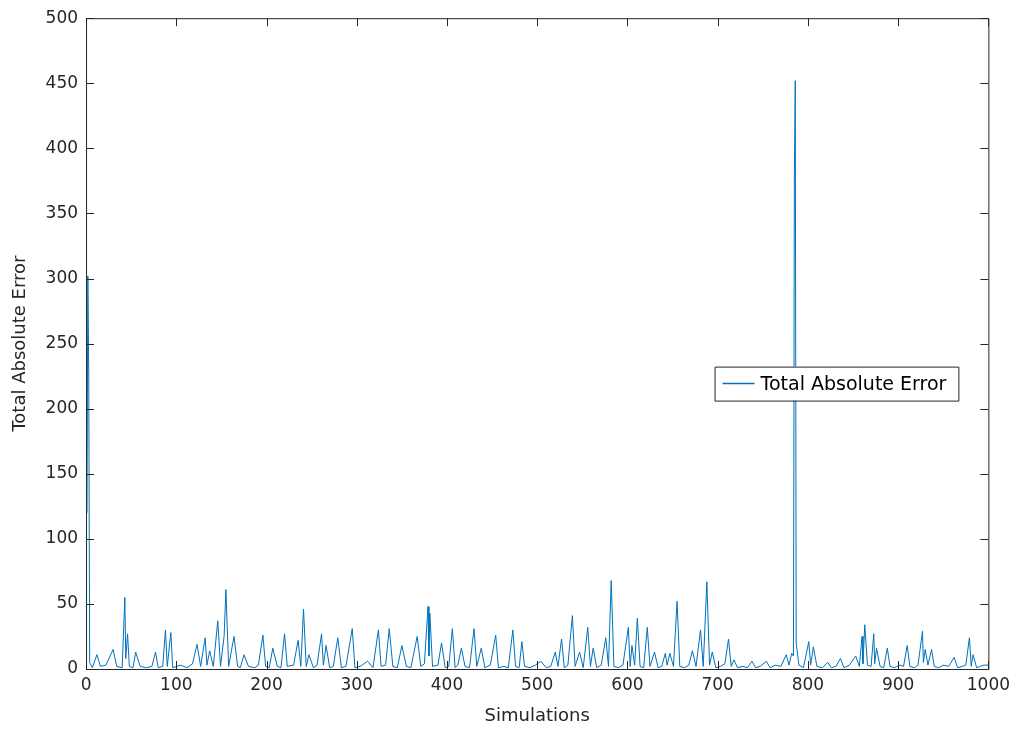 This screenshot has width=1016, height=735. I want to click on x-tick-label: 100, so click(176, 683).